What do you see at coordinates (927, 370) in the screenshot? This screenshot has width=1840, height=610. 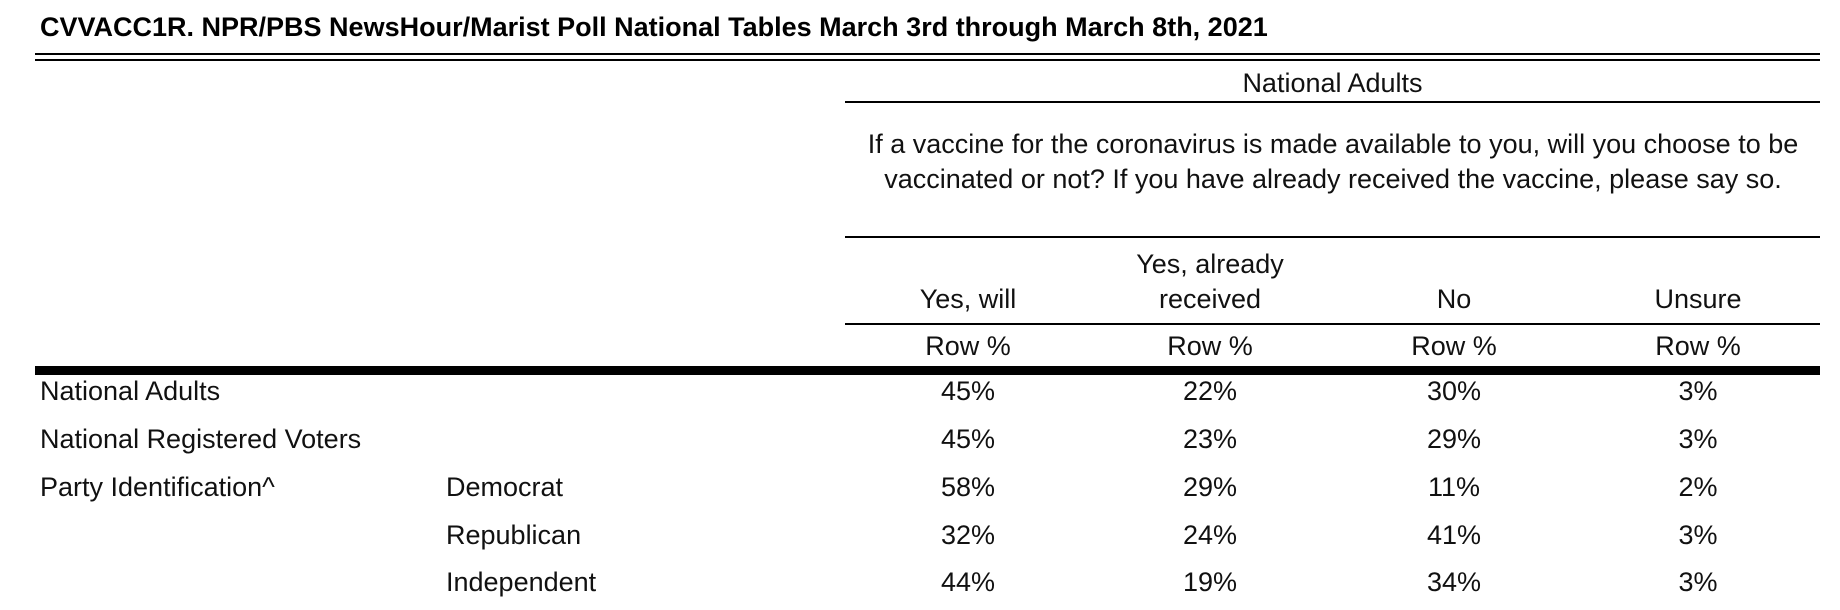 I see `header-body-divider` at bounding box center [927, 370].